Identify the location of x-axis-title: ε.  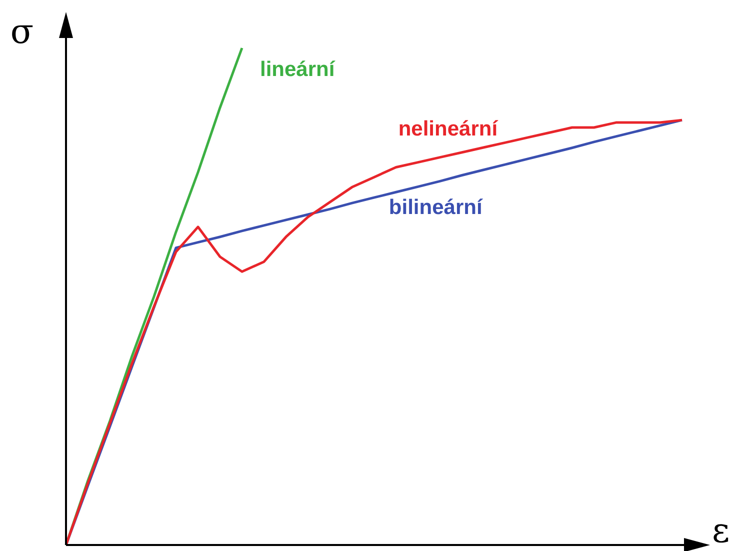
(721, 530).